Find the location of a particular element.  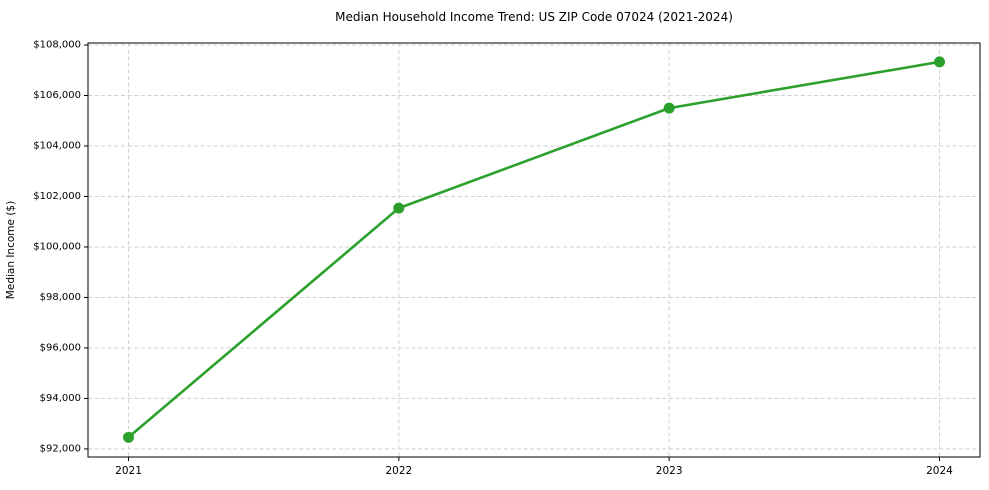

y-tick-label: $96,000 is located at coordinates (60, 347).